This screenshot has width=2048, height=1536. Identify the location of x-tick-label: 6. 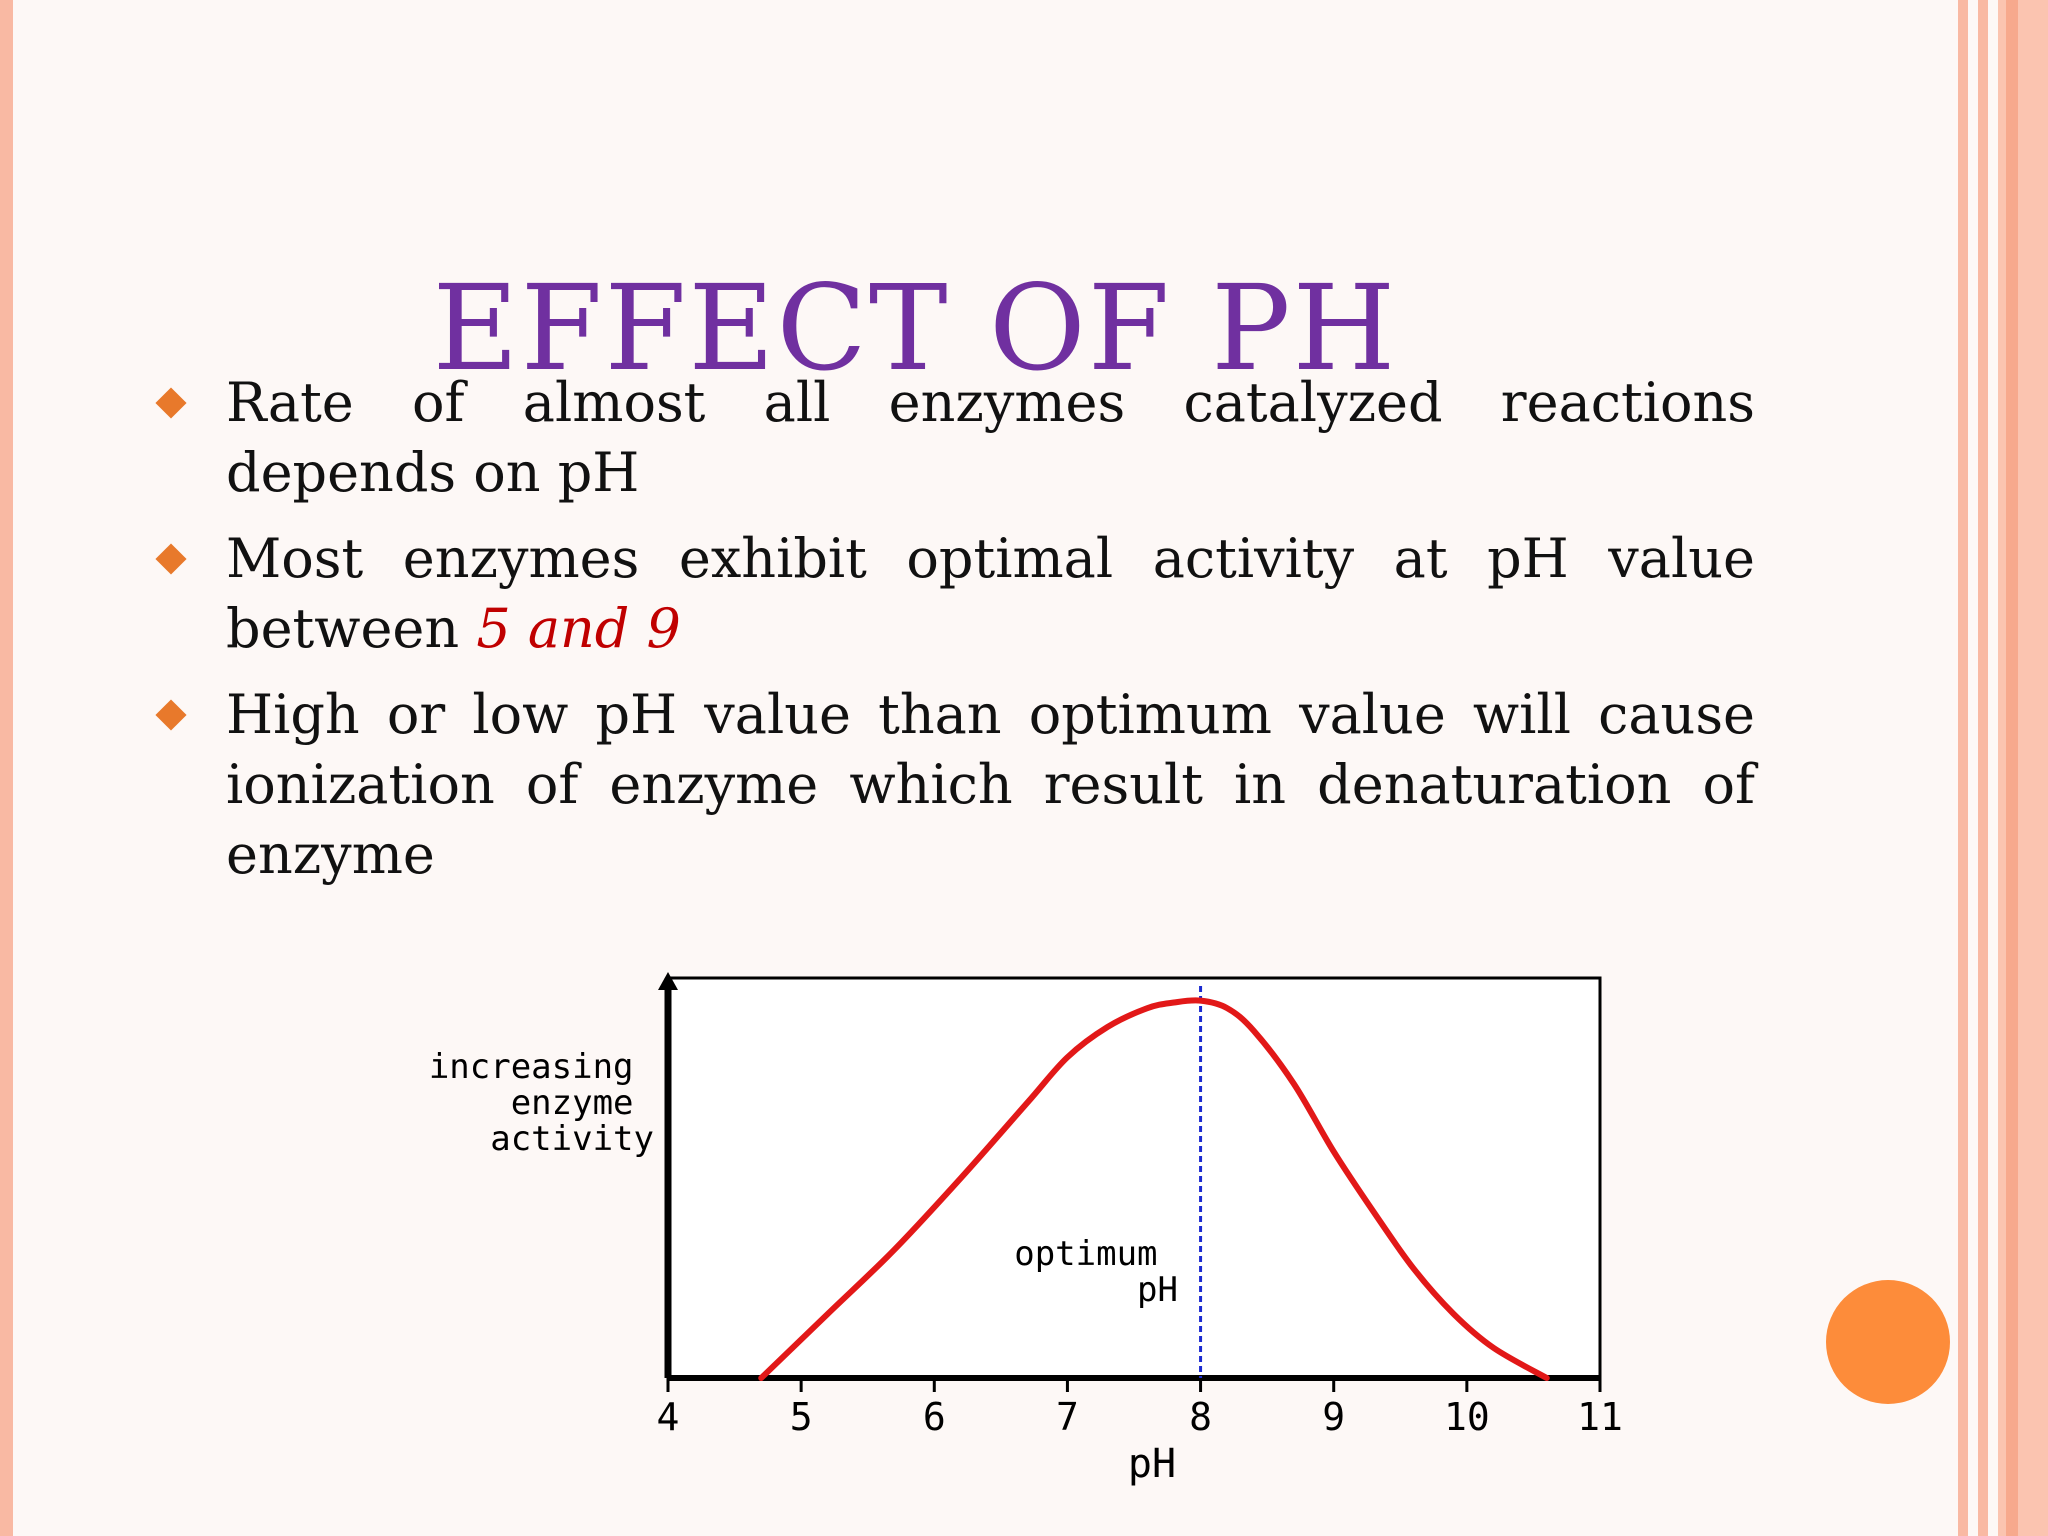
(934, 1417).